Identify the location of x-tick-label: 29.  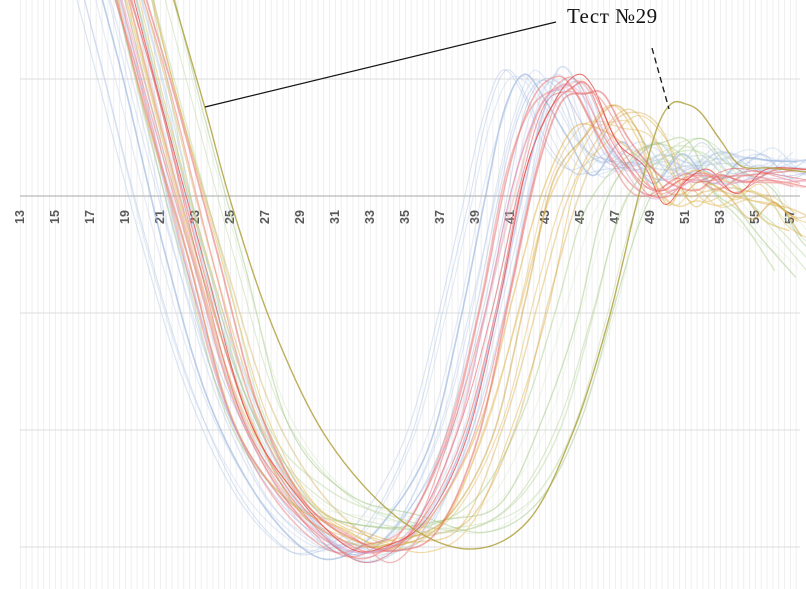
(300, 217).